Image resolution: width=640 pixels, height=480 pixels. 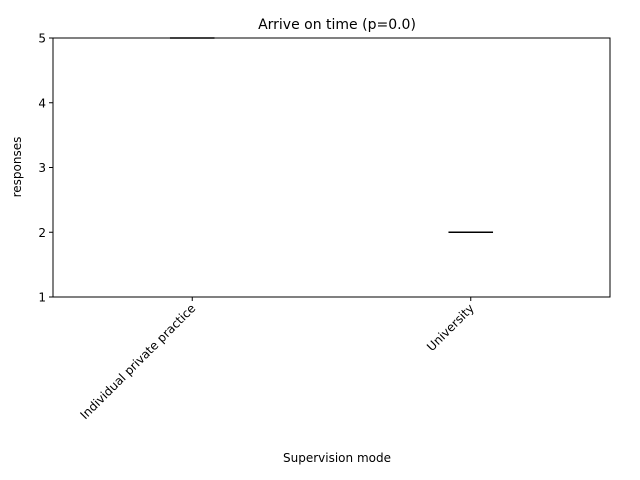 What do you see at coordinates (450, 327) in the screenshot?
I see `x-tick-label: University` at bounding box center [450, 327].